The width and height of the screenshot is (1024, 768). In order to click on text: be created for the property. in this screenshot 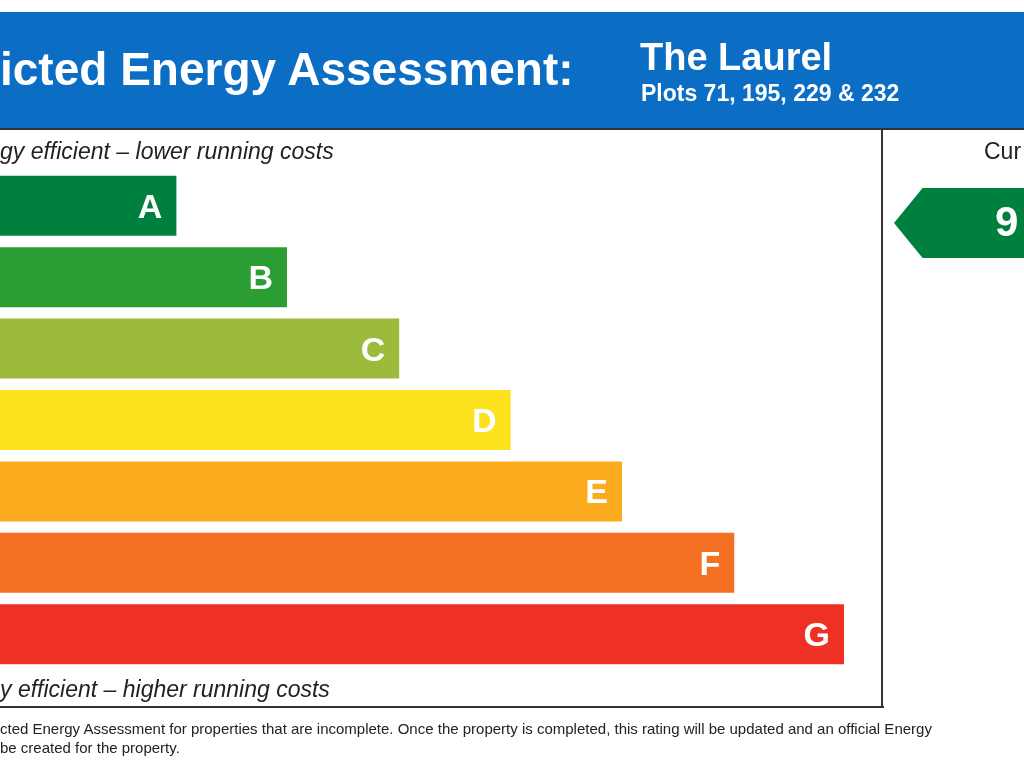, I will do `click(90, 747)`.